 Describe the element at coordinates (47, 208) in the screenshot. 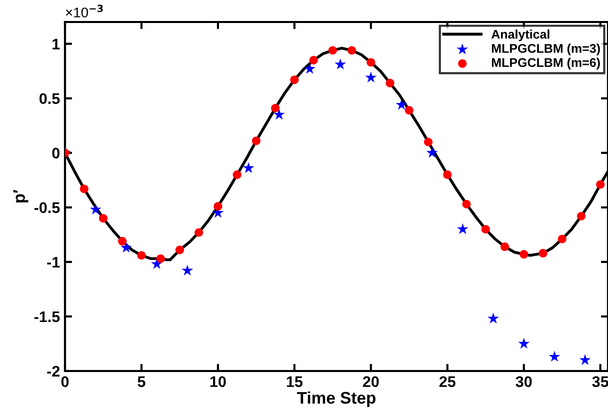

I see `y-tick-label: -0.5` at that location.